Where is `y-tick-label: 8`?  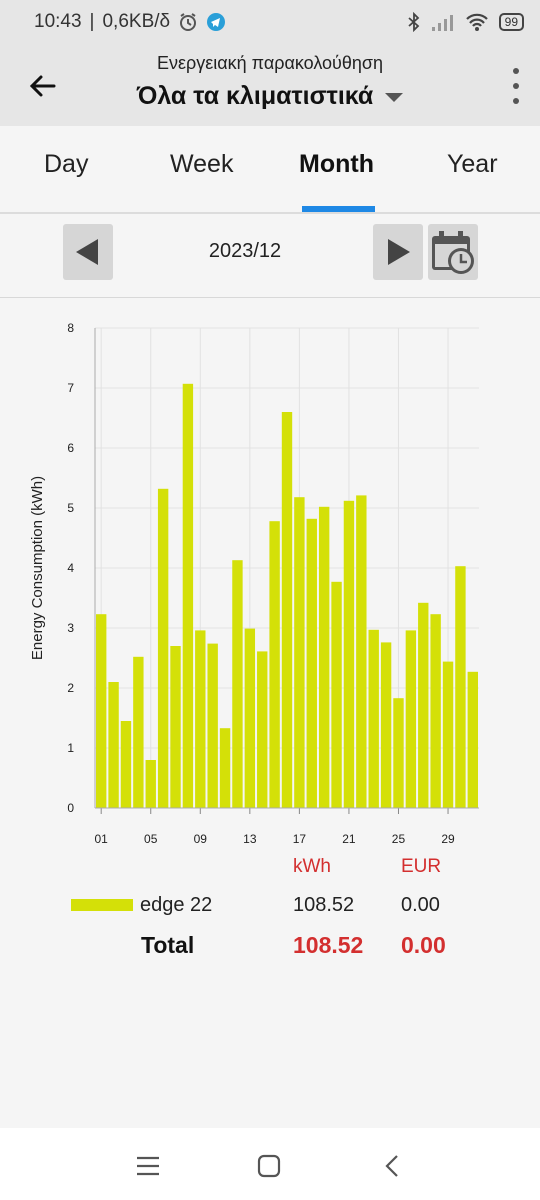 y-tick-label: 8 is located at coordinates (70, 328).